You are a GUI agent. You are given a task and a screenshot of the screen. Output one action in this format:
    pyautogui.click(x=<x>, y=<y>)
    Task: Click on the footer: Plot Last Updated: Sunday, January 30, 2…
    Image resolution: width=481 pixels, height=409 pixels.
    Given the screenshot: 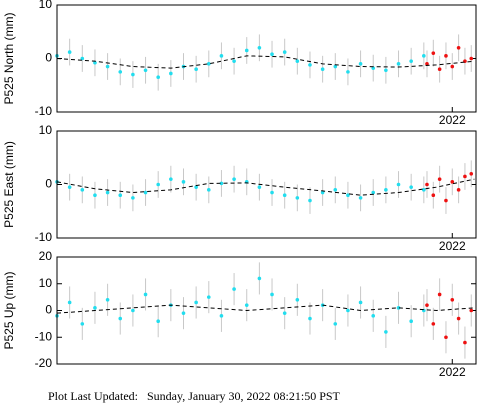 What is the action you would take?
    pyautogui.click(x=194, y=396)
    